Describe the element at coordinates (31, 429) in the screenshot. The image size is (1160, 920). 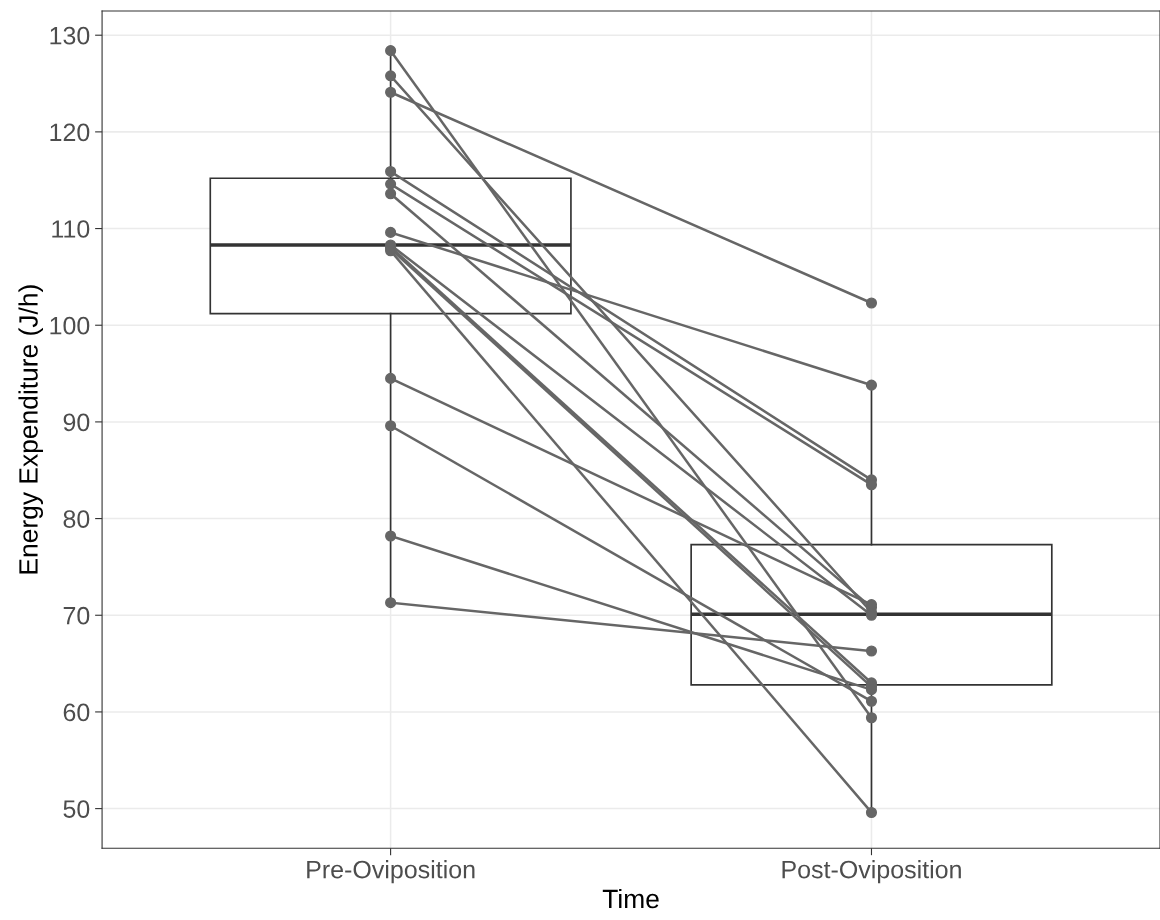
I see `y-axis-title: Energy Expenditure (J/h)` at that location.